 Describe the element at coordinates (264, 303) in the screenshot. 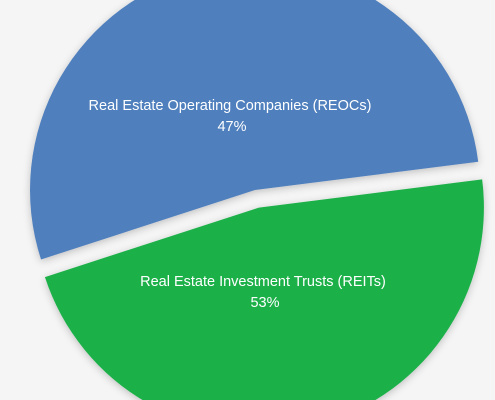

I see `slice-value-reits: 53%` at that location.